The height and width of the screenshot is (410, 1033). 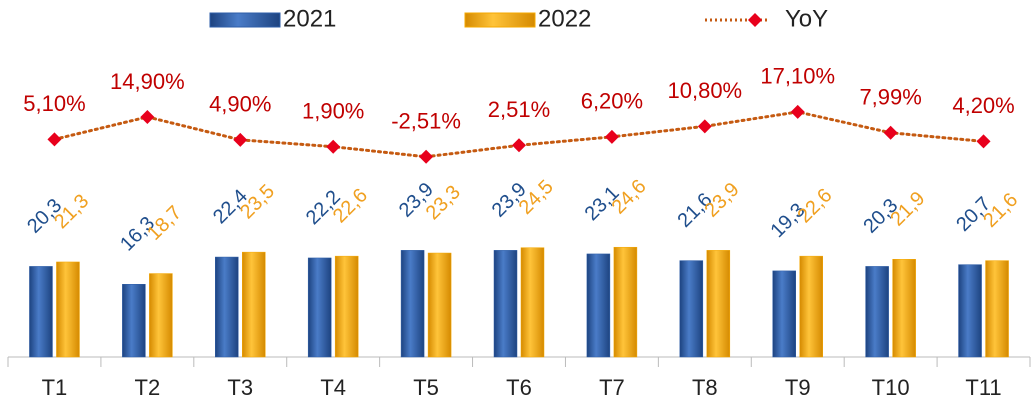 What do you see at coordinates (907, 208) in the screenshot?
I see `data-label: 21,9` at bounding box center [907, 208].